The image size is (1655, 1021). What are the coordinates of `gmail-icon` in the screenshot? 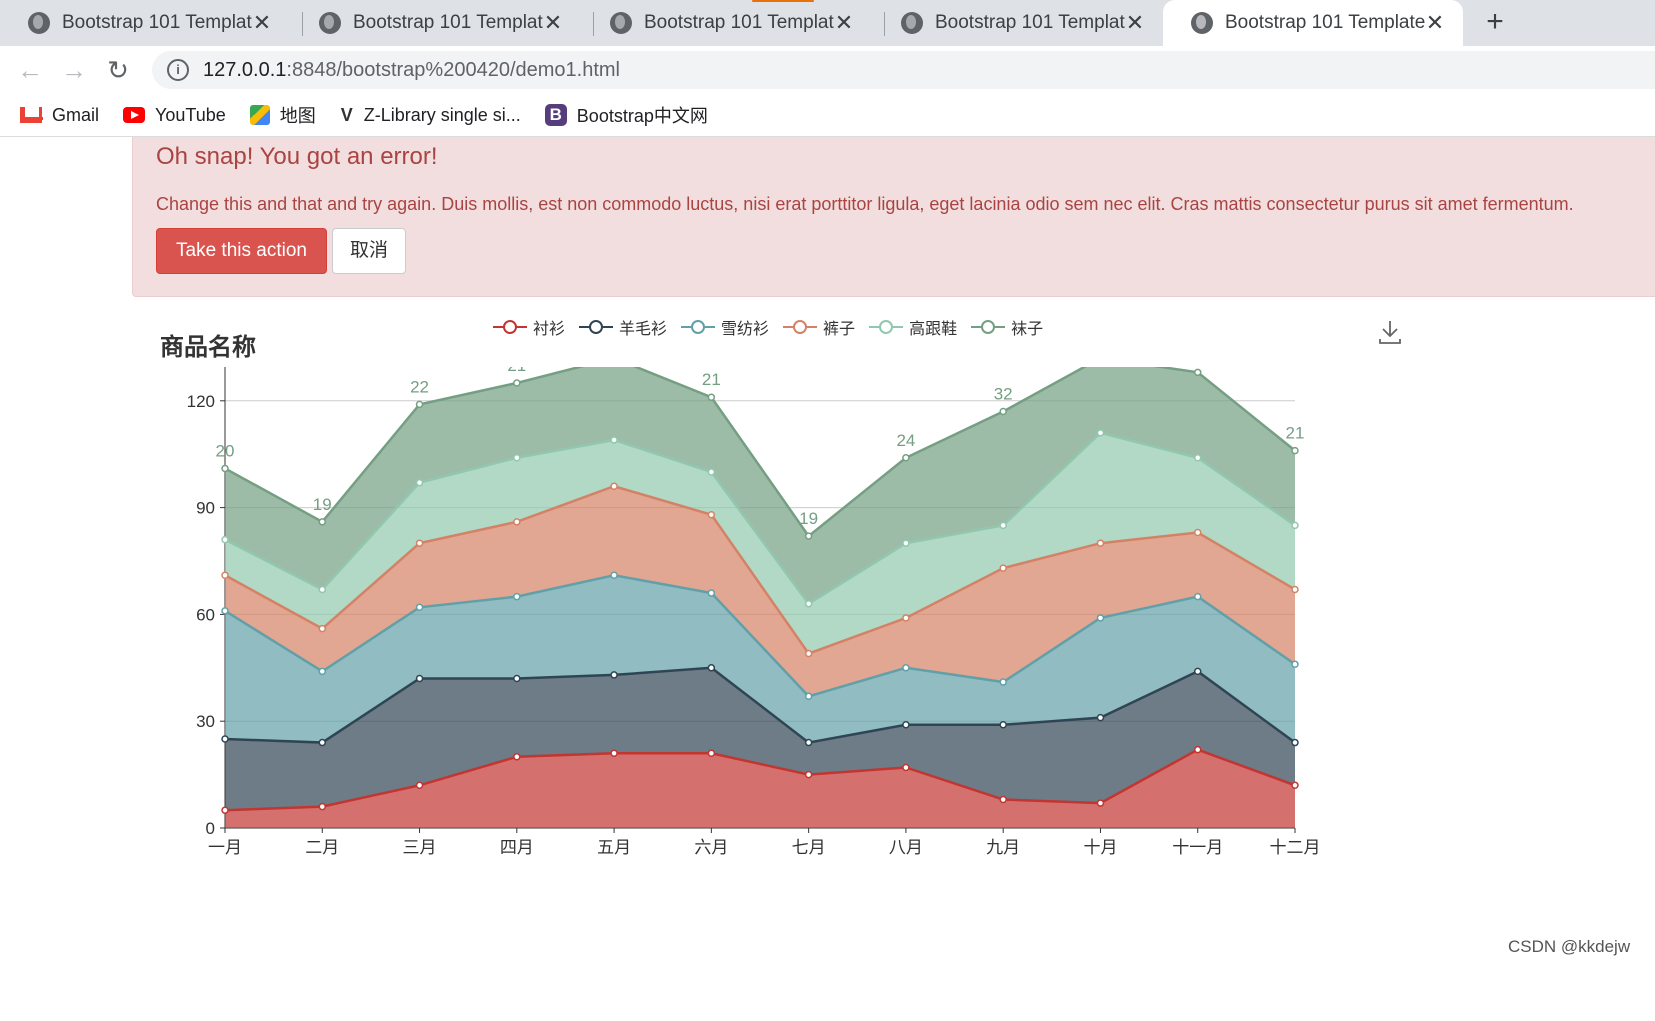 It's located at (31, 115).